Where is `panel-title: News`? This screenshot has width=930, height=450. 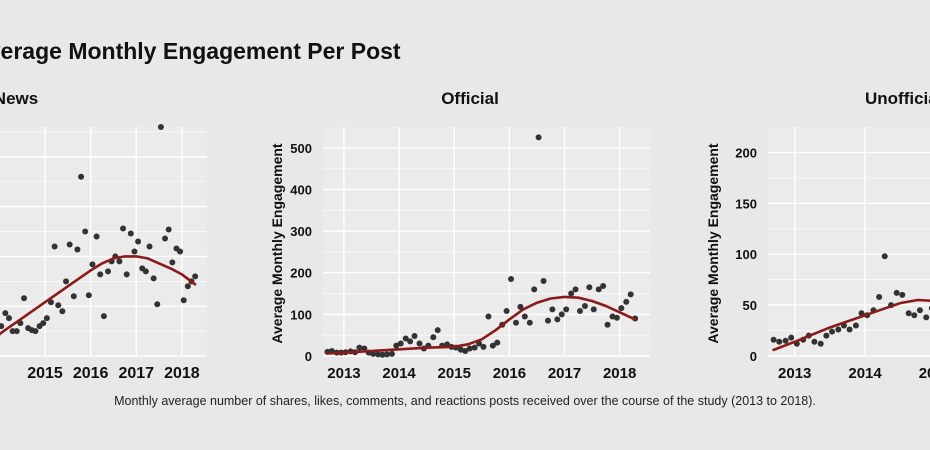
panel-title: News is located at coordinates (19, 98).